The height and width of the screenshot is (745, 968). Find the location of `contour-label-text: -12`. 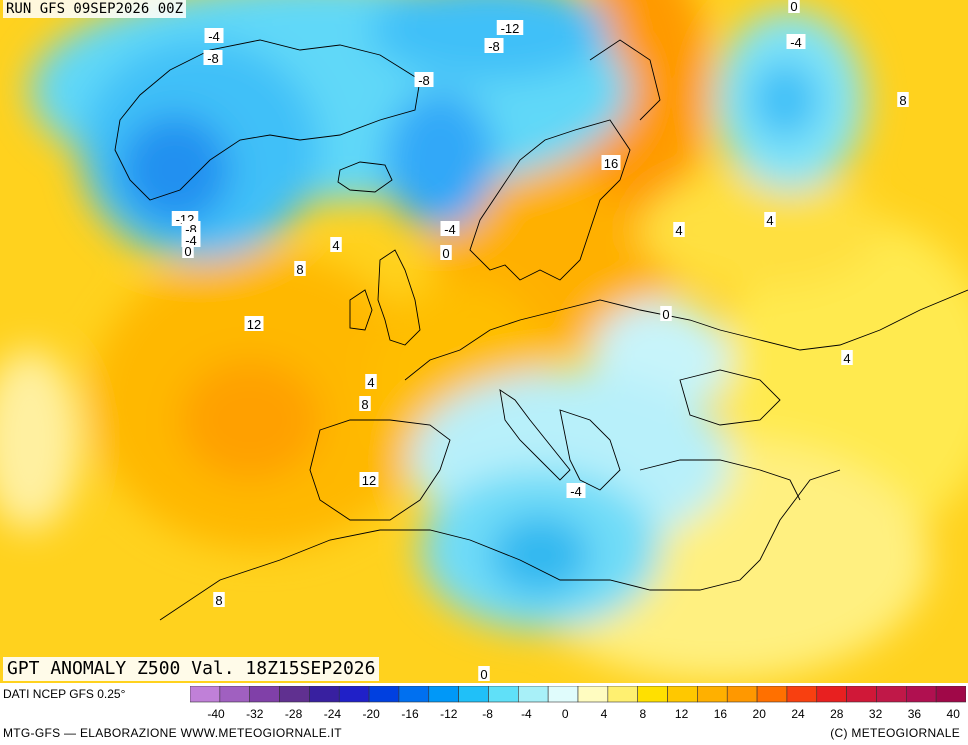

contour-label-text: -12 is located at coordinates (510, 28).